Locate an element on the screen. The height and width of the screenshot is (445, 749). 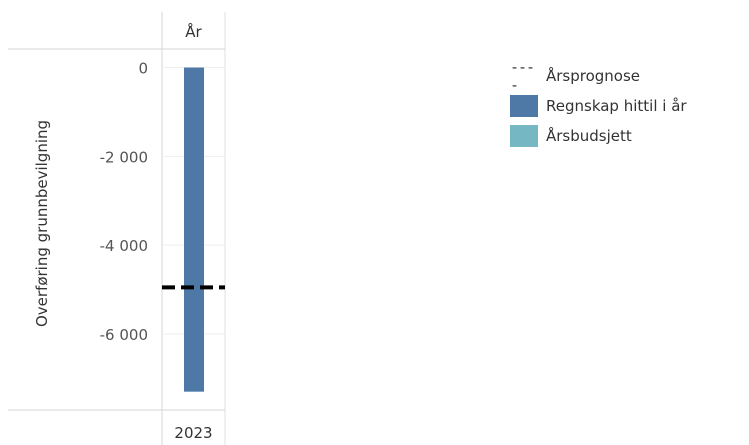
y-tick-label: 0 is located at coordinates (143, 69).